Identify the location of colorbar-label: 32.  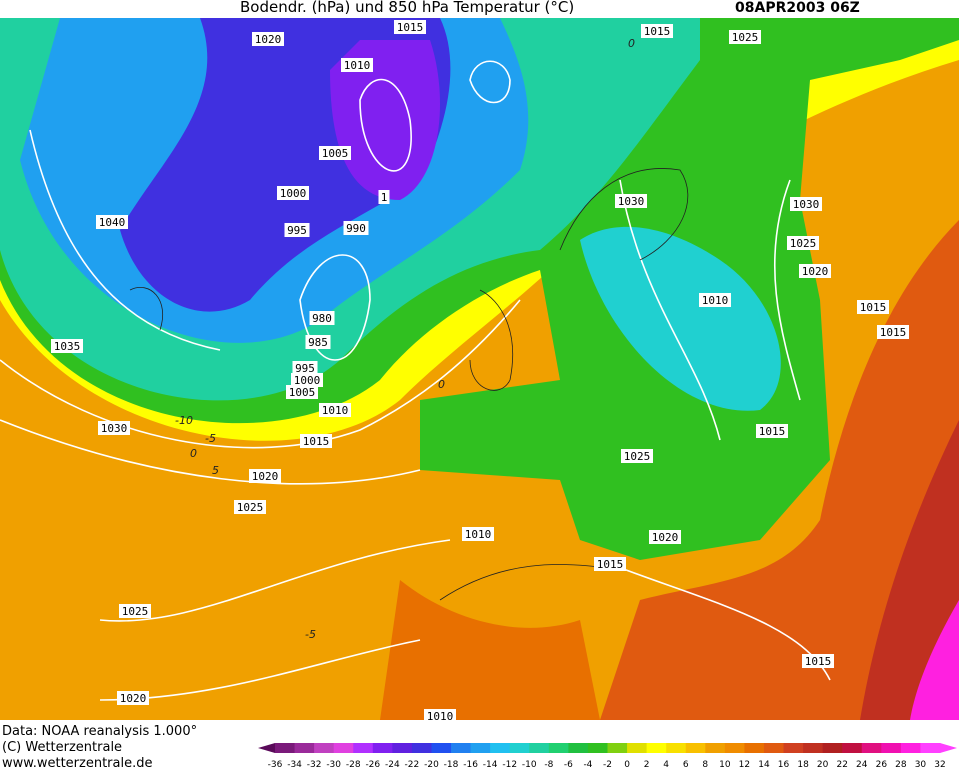
(939, 765).